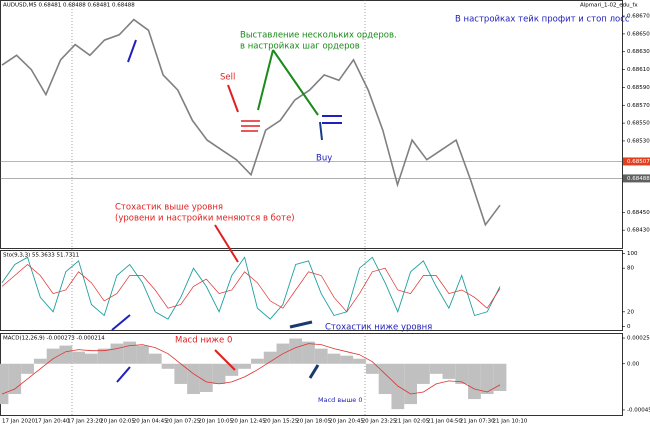 This screenshot has height=427, width=650. I want to click on y-tick-label: 0.68610, so click(638, 70).